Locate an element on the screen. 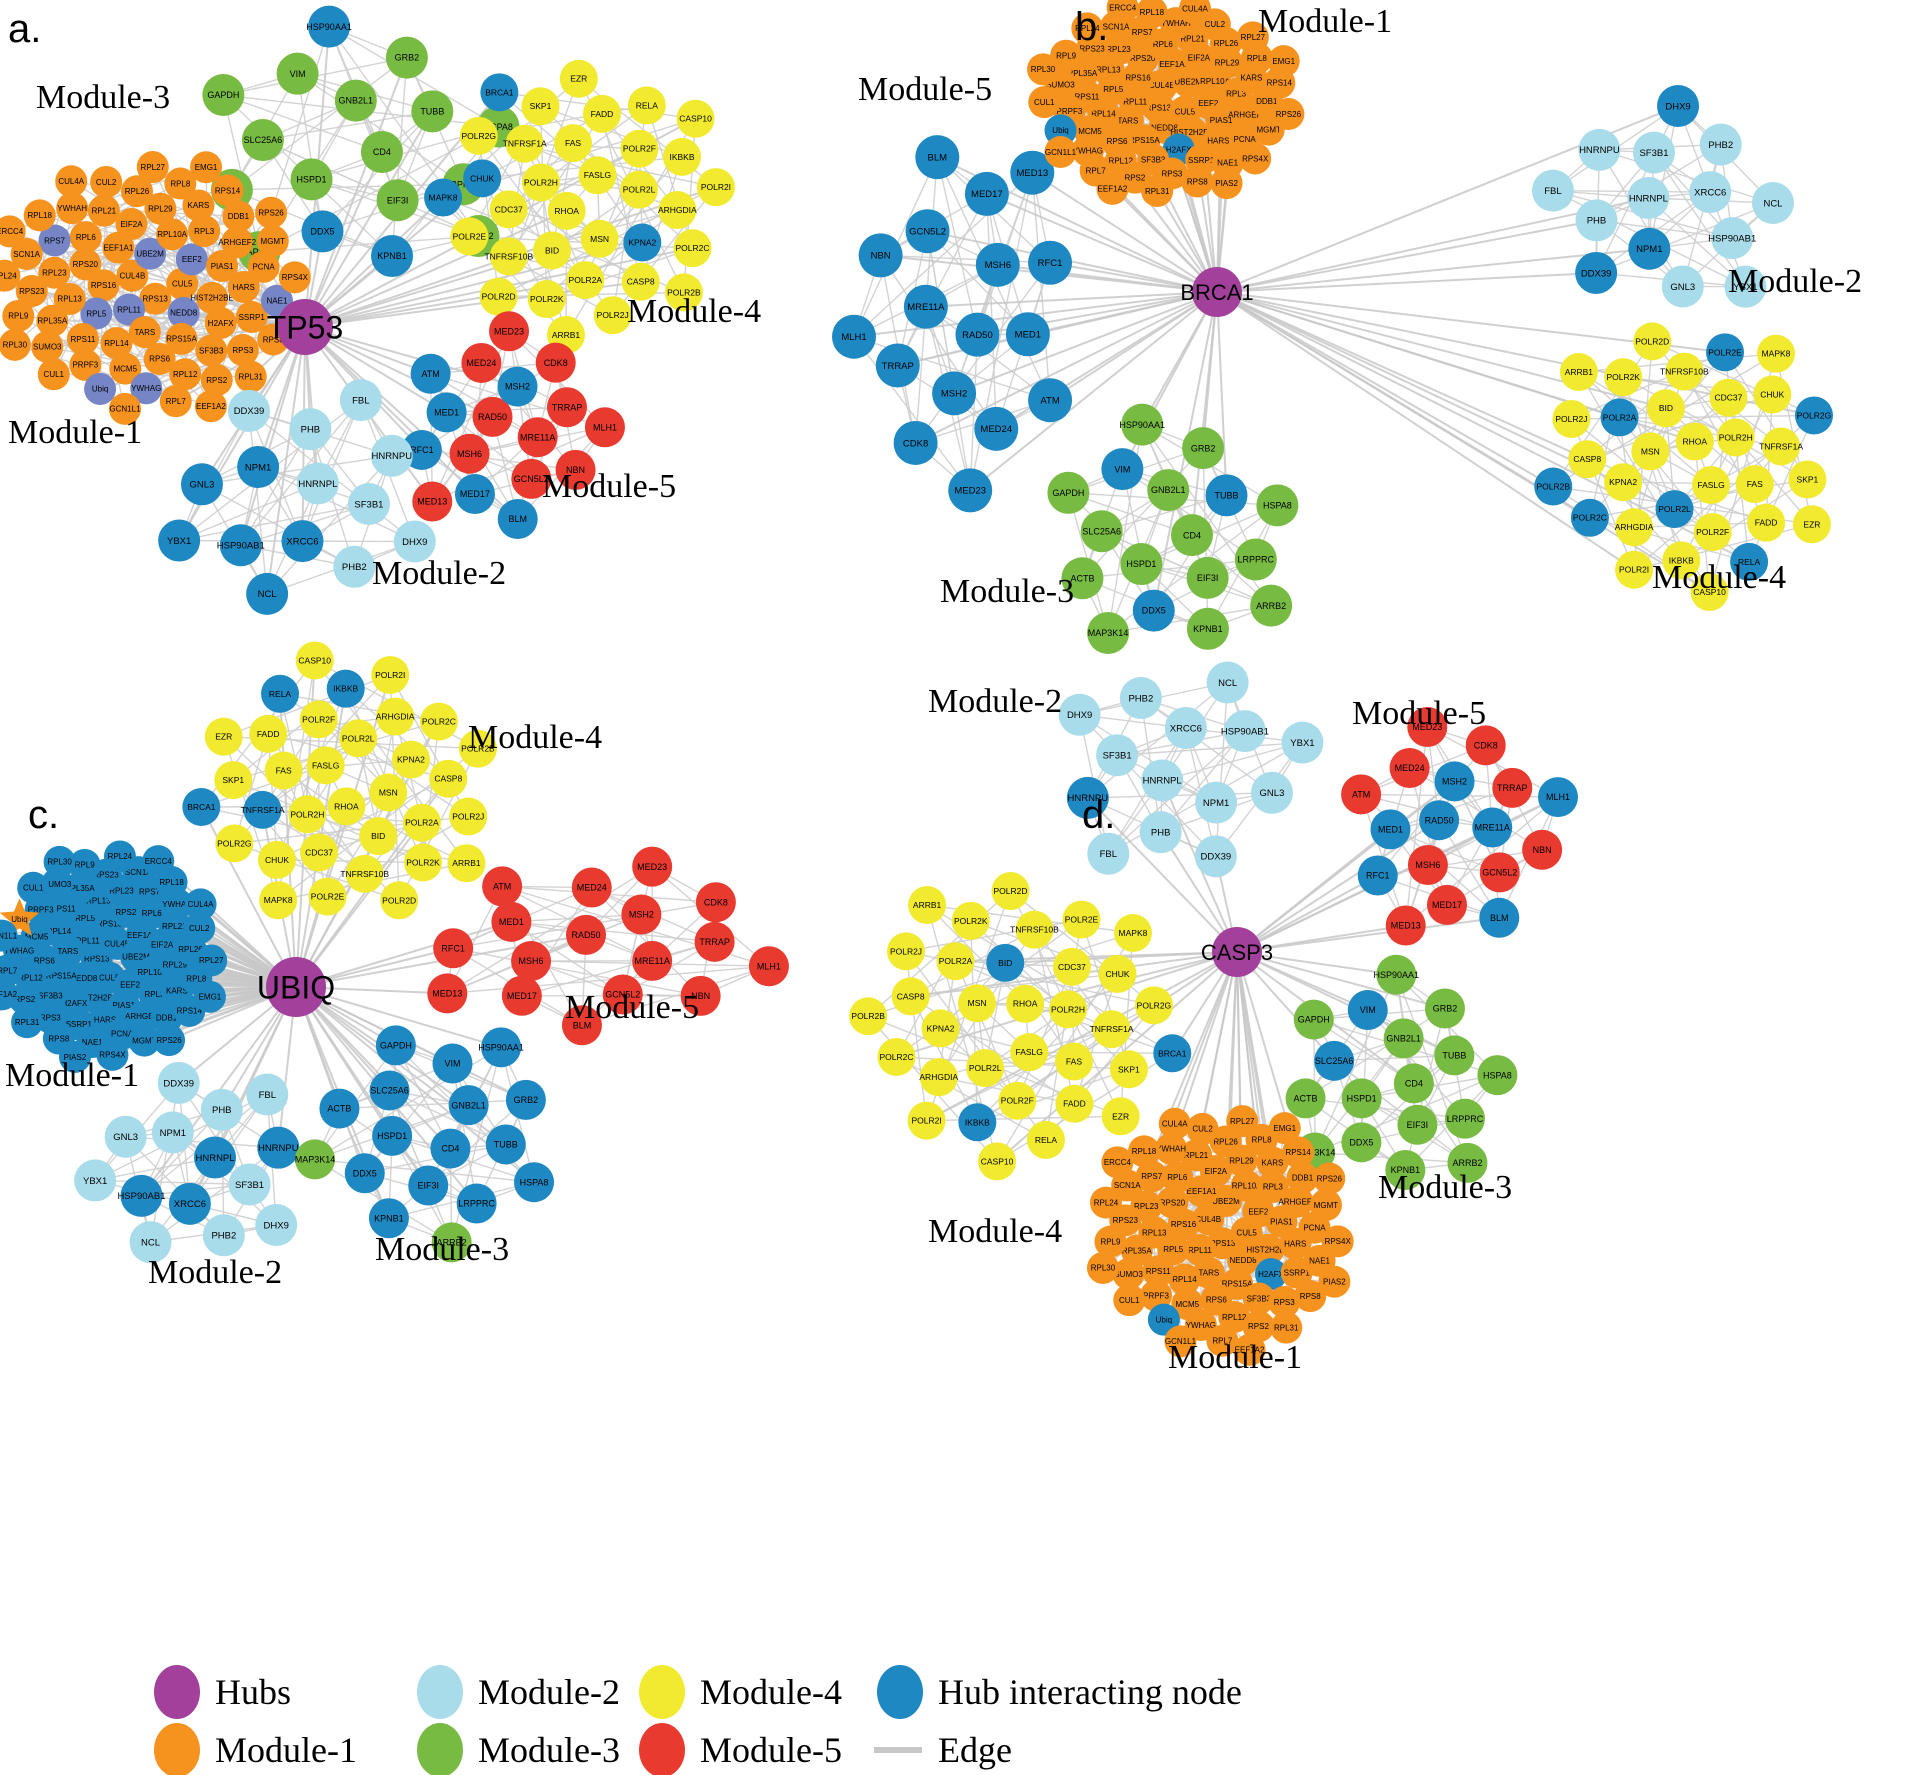 The width and height of the screenshot is (1923, 1775). gene-node-HSP90AB1 is located at coordinates (240, 545).